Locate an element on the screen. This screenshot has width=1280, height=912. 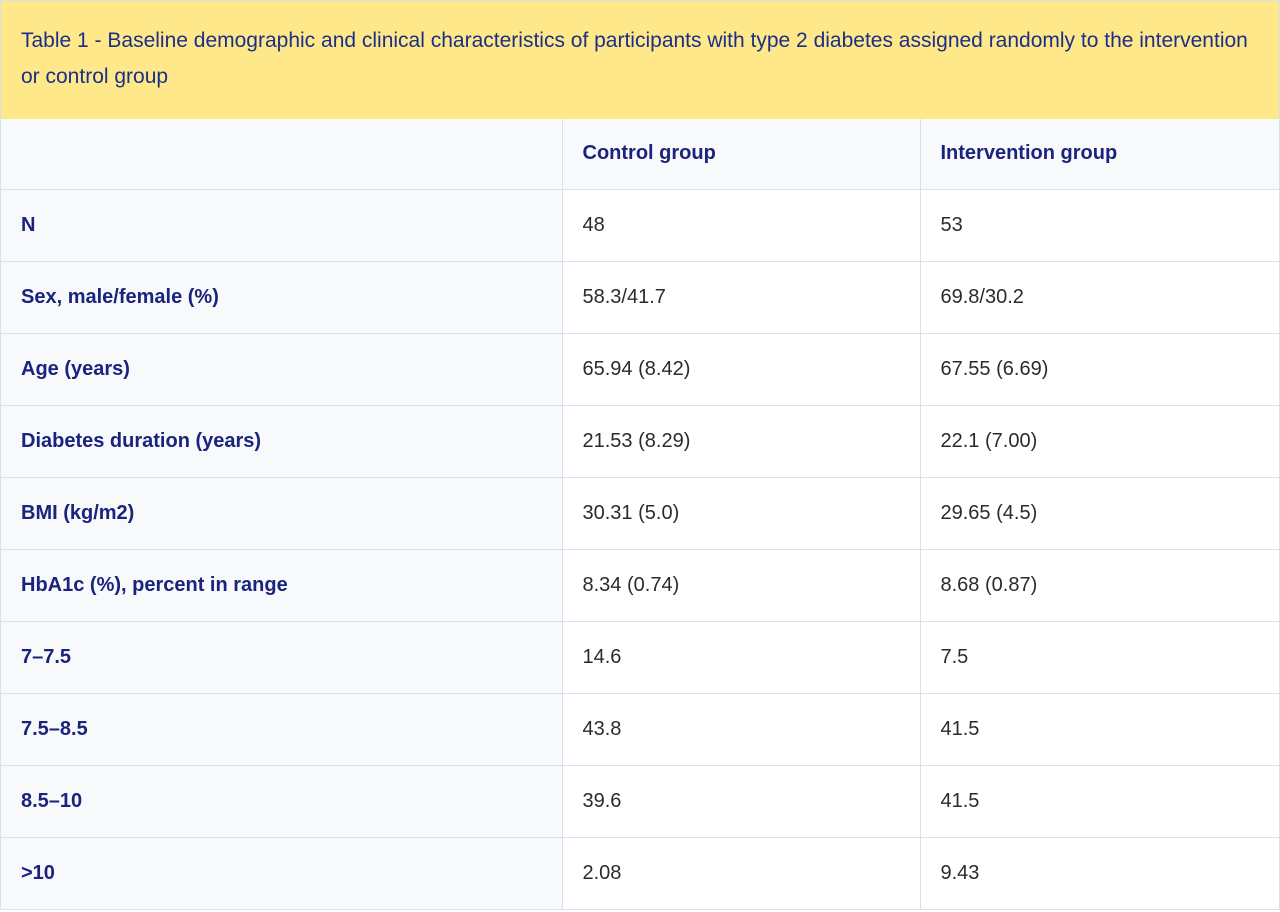
row-label: N is located at coordinates (282, 225).